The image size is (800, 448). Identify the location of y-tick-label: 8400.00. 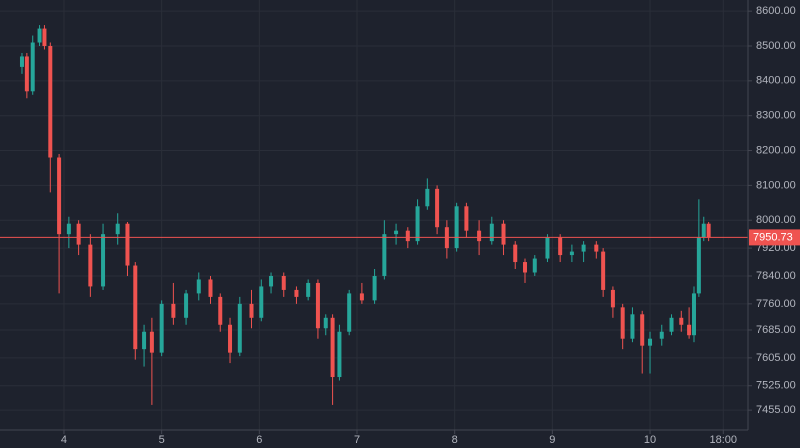
(776, 81).